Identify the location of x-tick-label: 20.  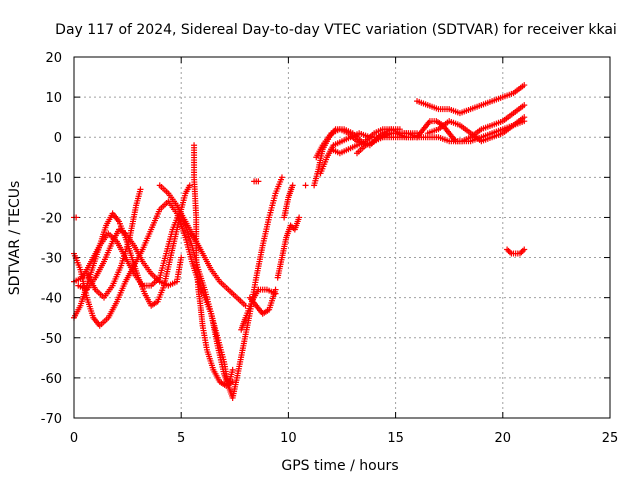
(503, 438).